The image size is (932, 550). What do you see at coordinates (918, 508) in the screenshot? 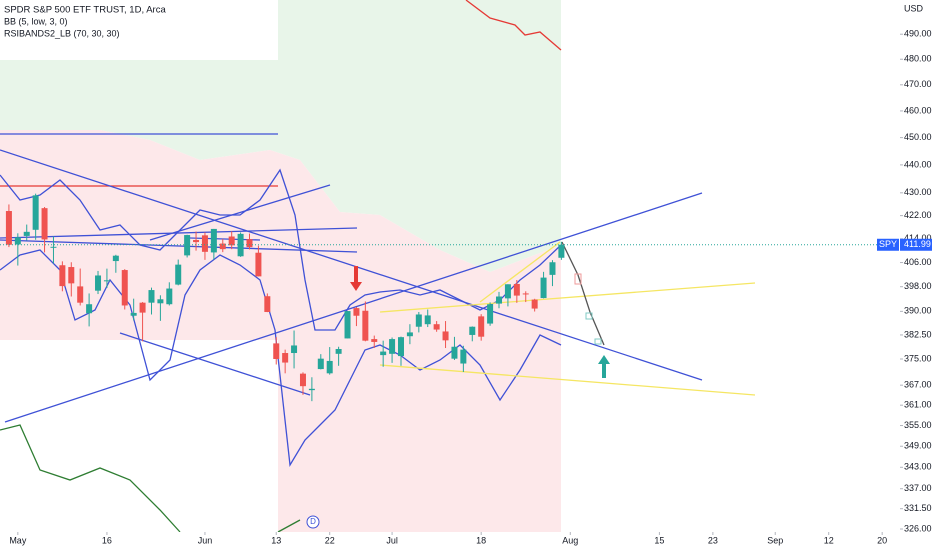
I see `y-tick-label: 331.50` at bounding box center [918, 508].